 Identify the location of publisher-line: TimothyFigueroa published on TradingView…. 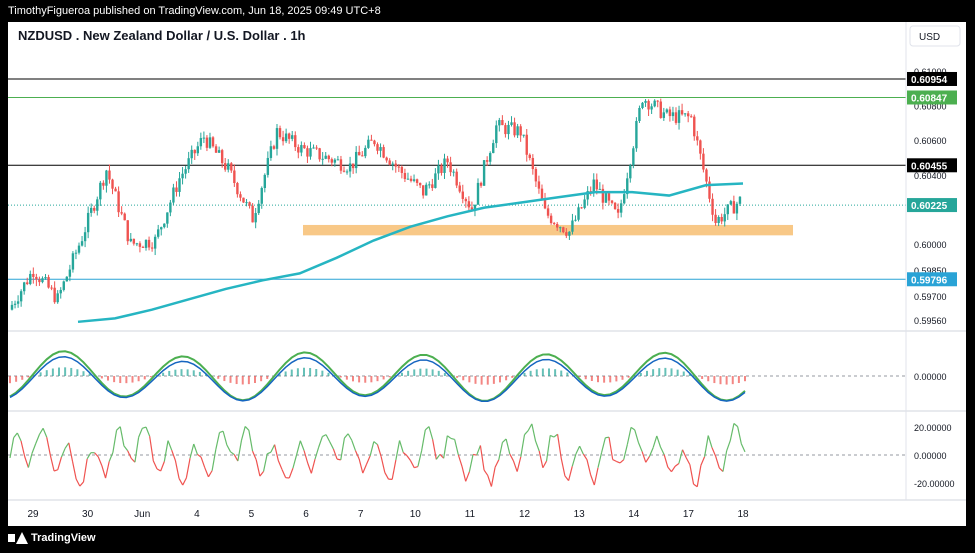
(194, 11).